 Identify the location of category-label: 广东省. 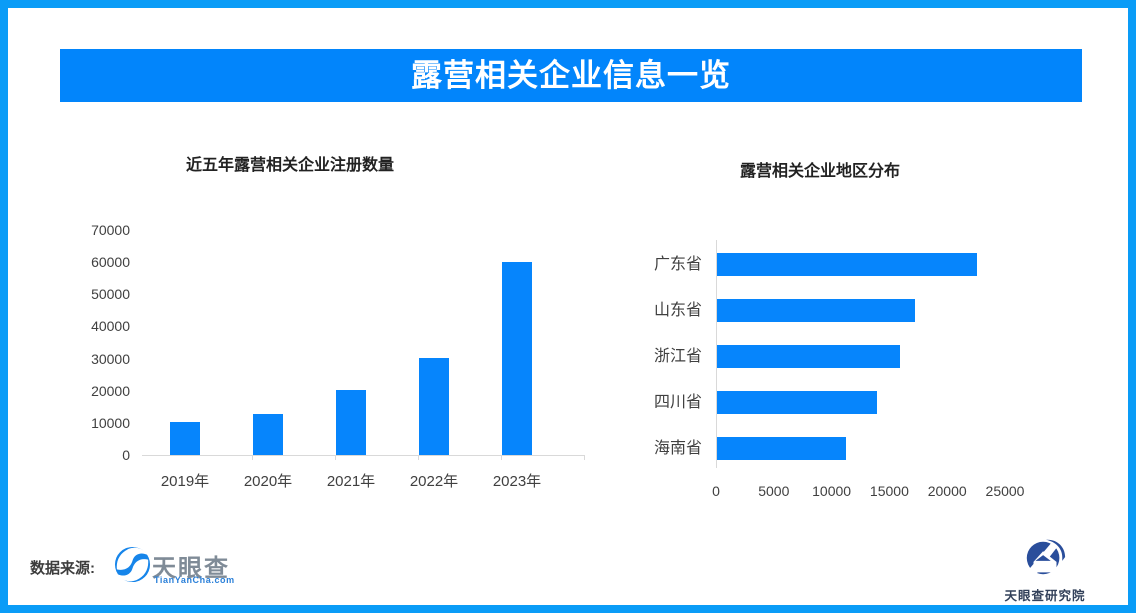
(677, 264).